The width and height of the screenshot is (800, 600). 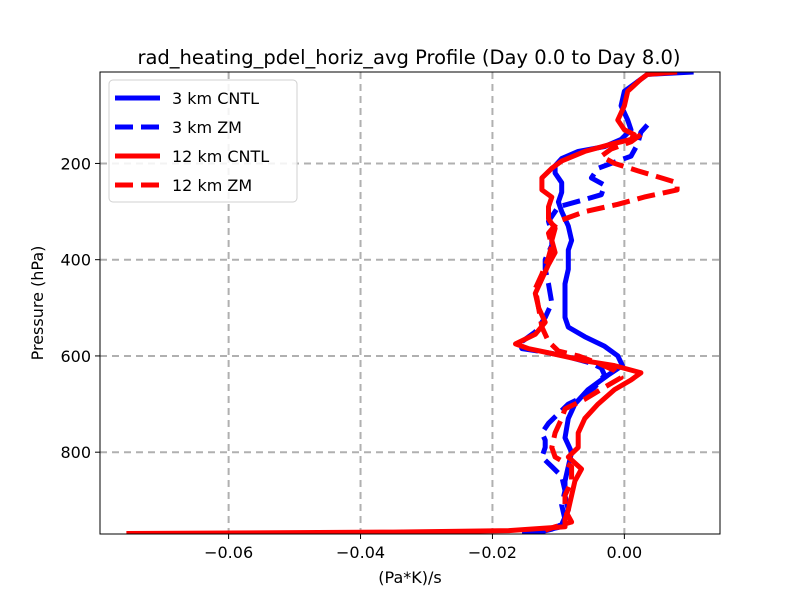 What do you see at coordinates (220, 156) in the screenshot?
I see `legend-label: 12 km CNTL` at bounding box center [220, 156].